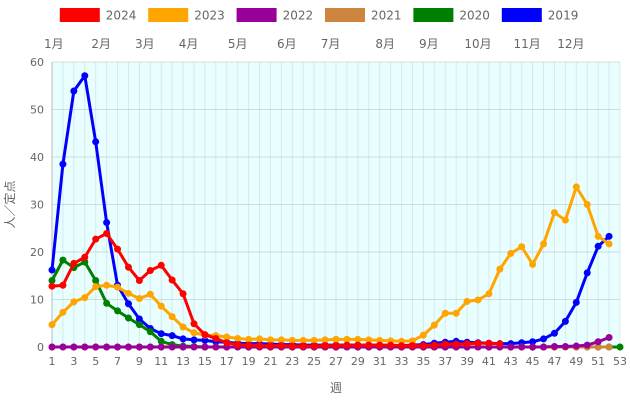 This screenshot has height=400, width=630. I want to click on legend-item: 2023, so click(186, 15).